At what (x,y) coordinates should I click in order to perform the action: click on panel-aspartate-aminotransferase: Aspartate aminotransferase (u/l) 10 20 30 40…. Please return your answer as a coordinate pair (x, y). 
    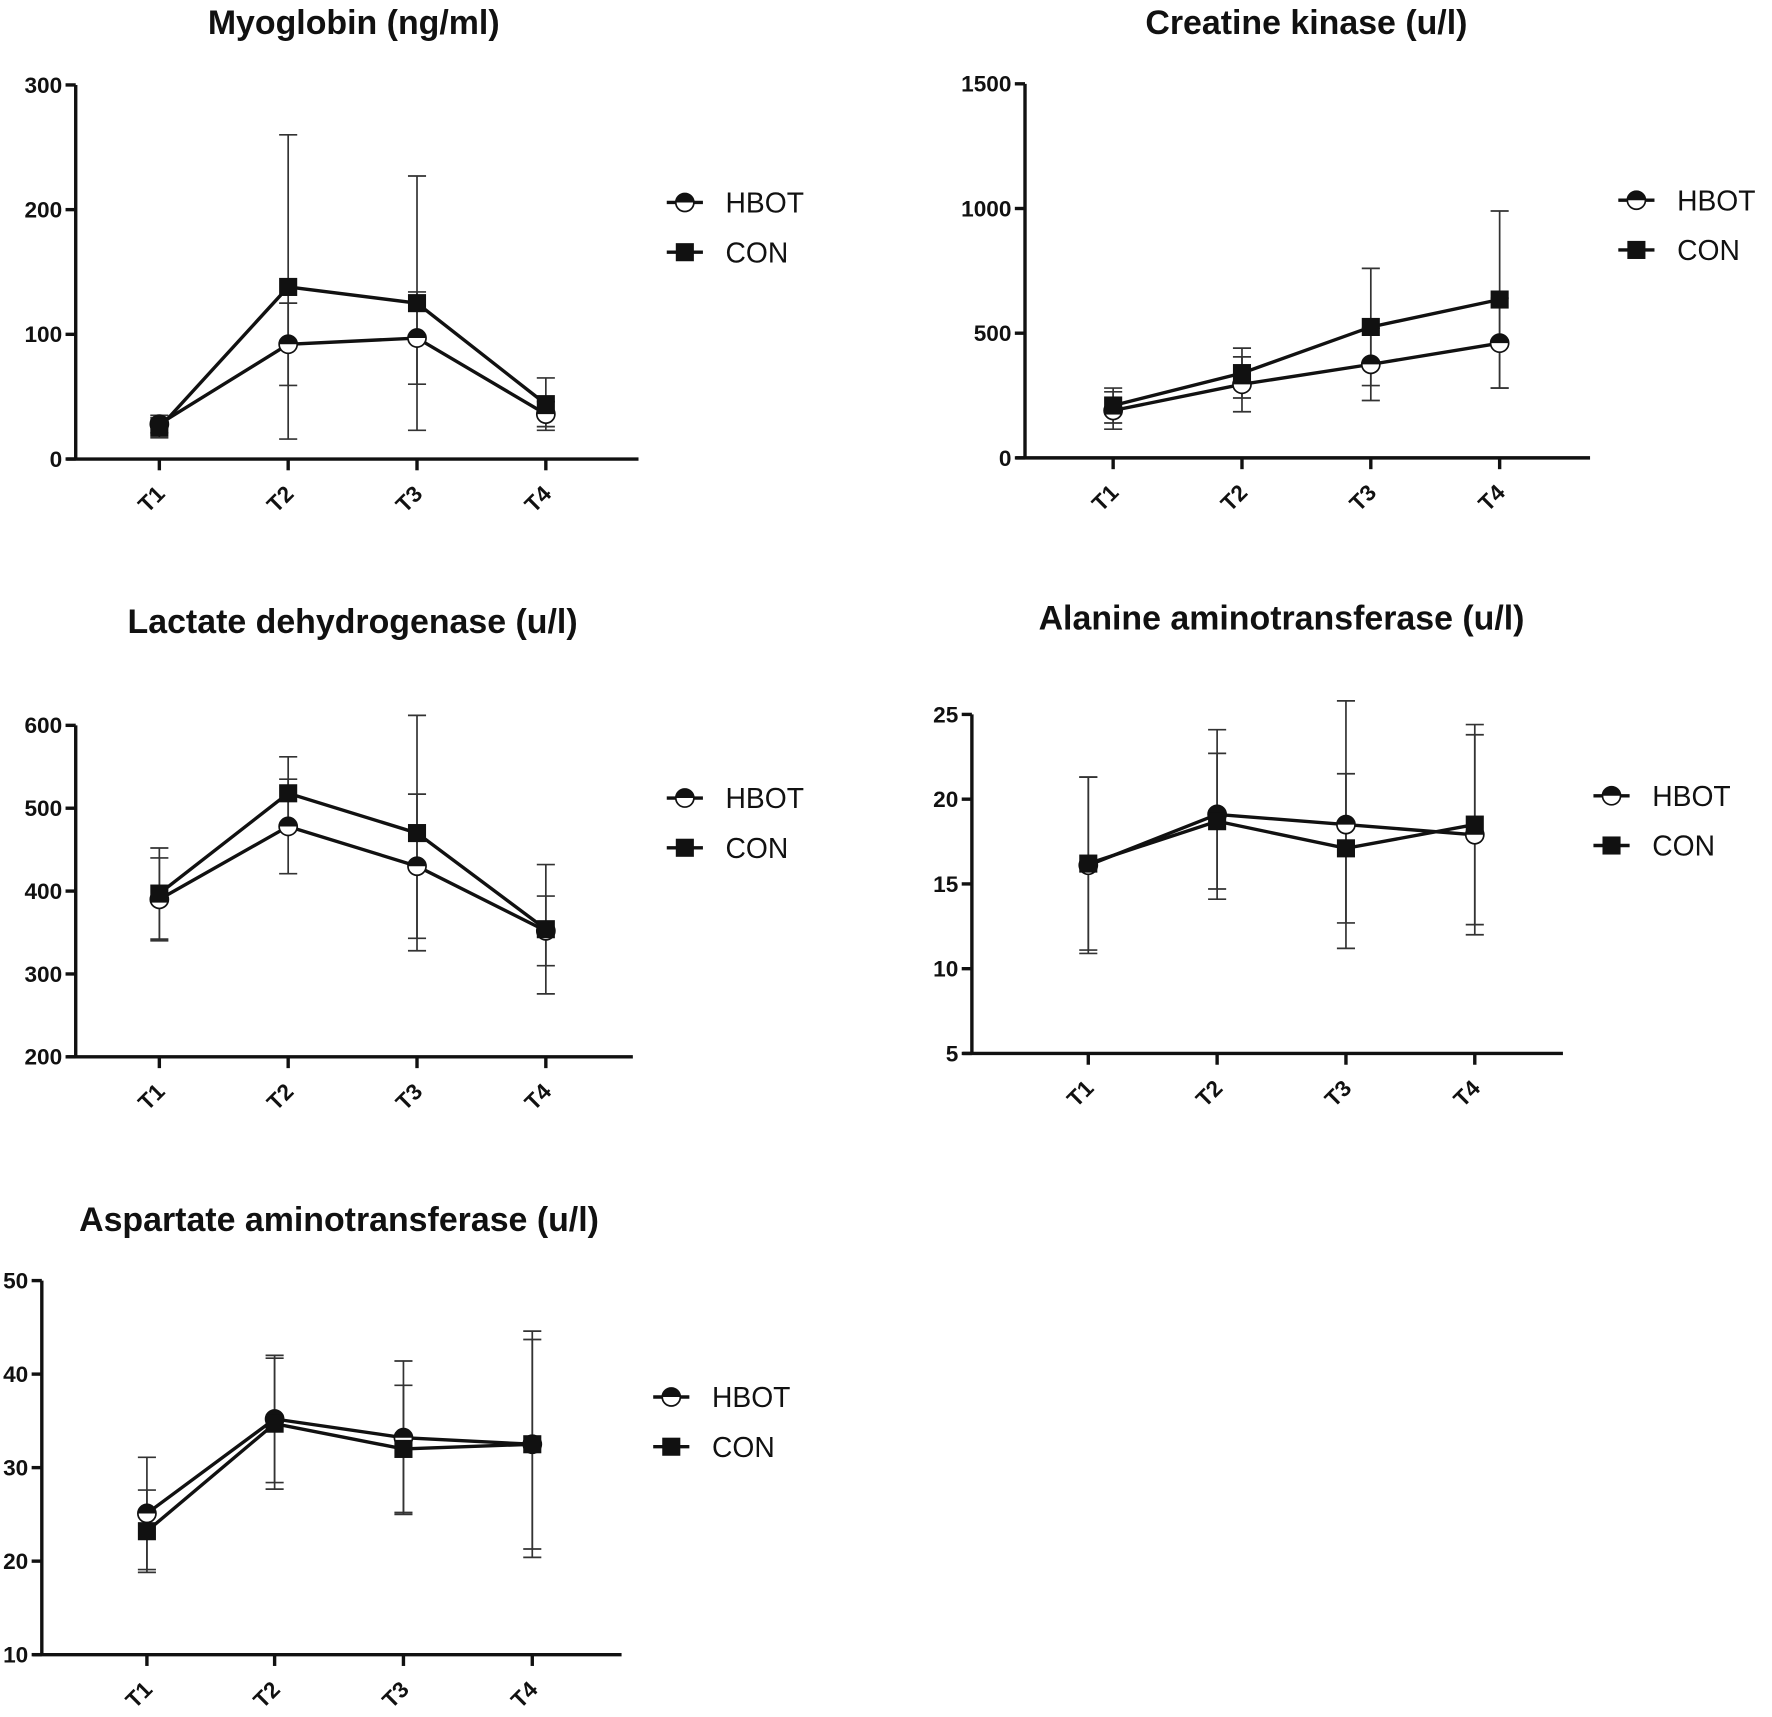
    Looking at the image, I should click on (396, 1457).